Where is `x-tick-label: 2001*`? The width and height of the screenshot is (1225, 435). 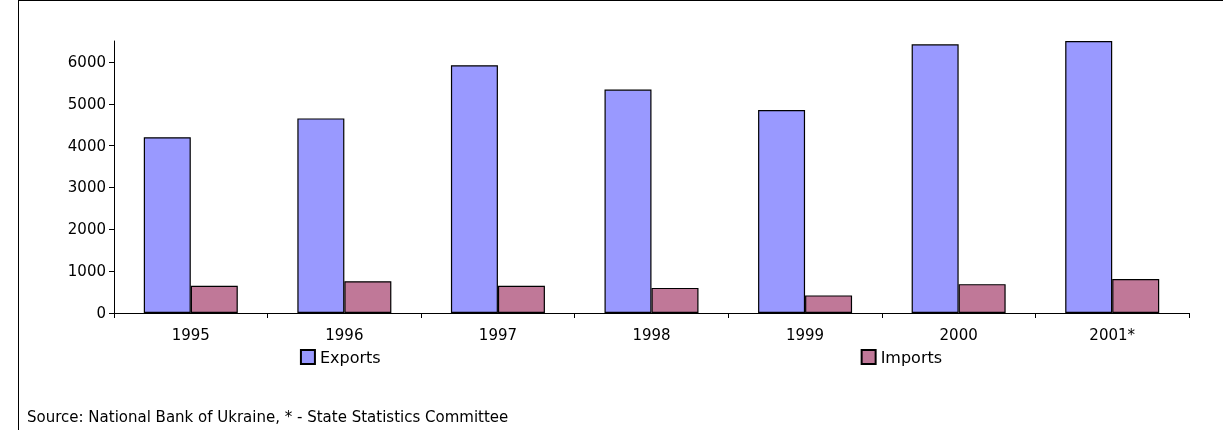 x-tick-label: 2001* is located at coordinates (1112, 334).